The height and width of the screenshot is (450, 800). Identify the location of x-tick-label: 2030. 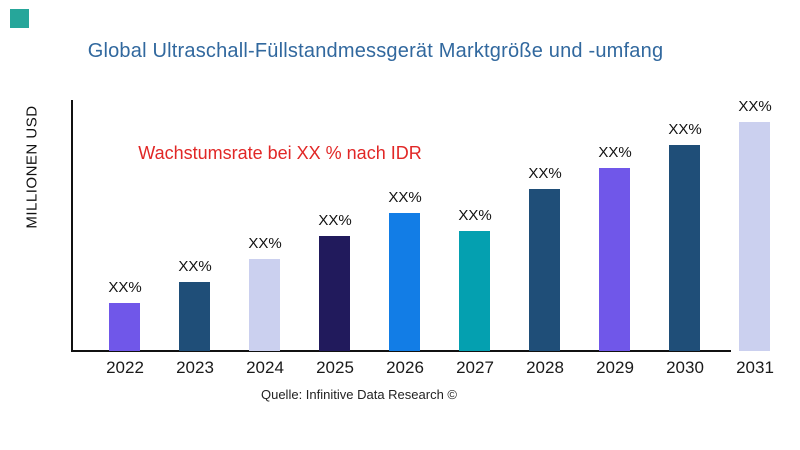
(685, 367).